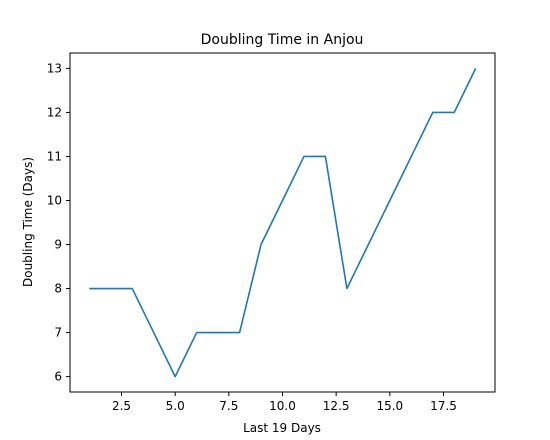  What do you see at coordinates (443, 406) in the screenshot?
I see `x-tick-label: 17.5` at bounding box center [443, 406].